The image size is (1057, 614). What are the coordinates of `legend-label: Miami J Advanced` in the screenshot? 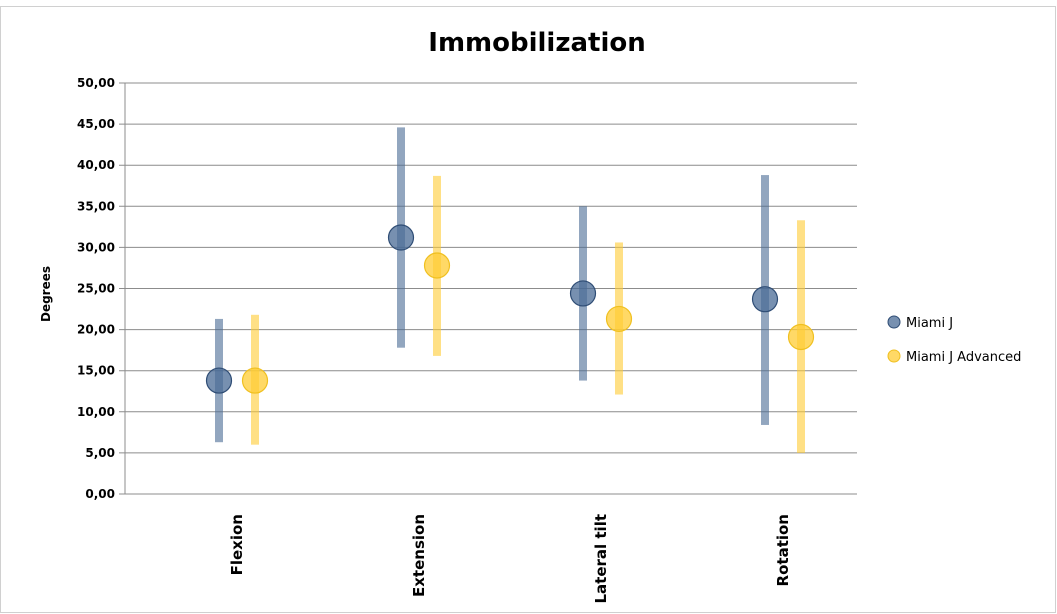 It's located at (963, 357).